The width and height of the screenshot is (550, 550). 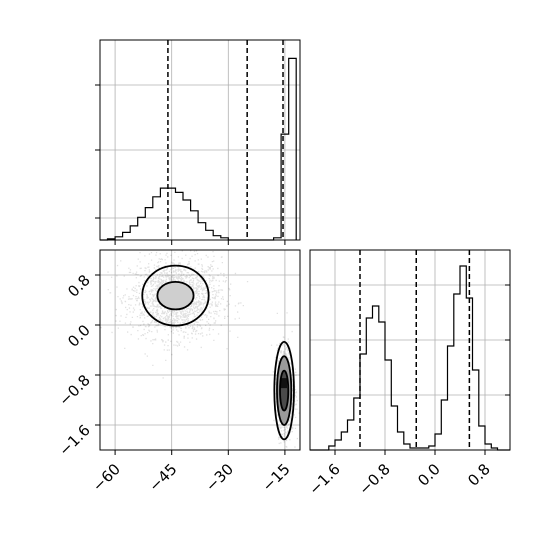 I want to click on scatter-area, so click(x=200, y=350).